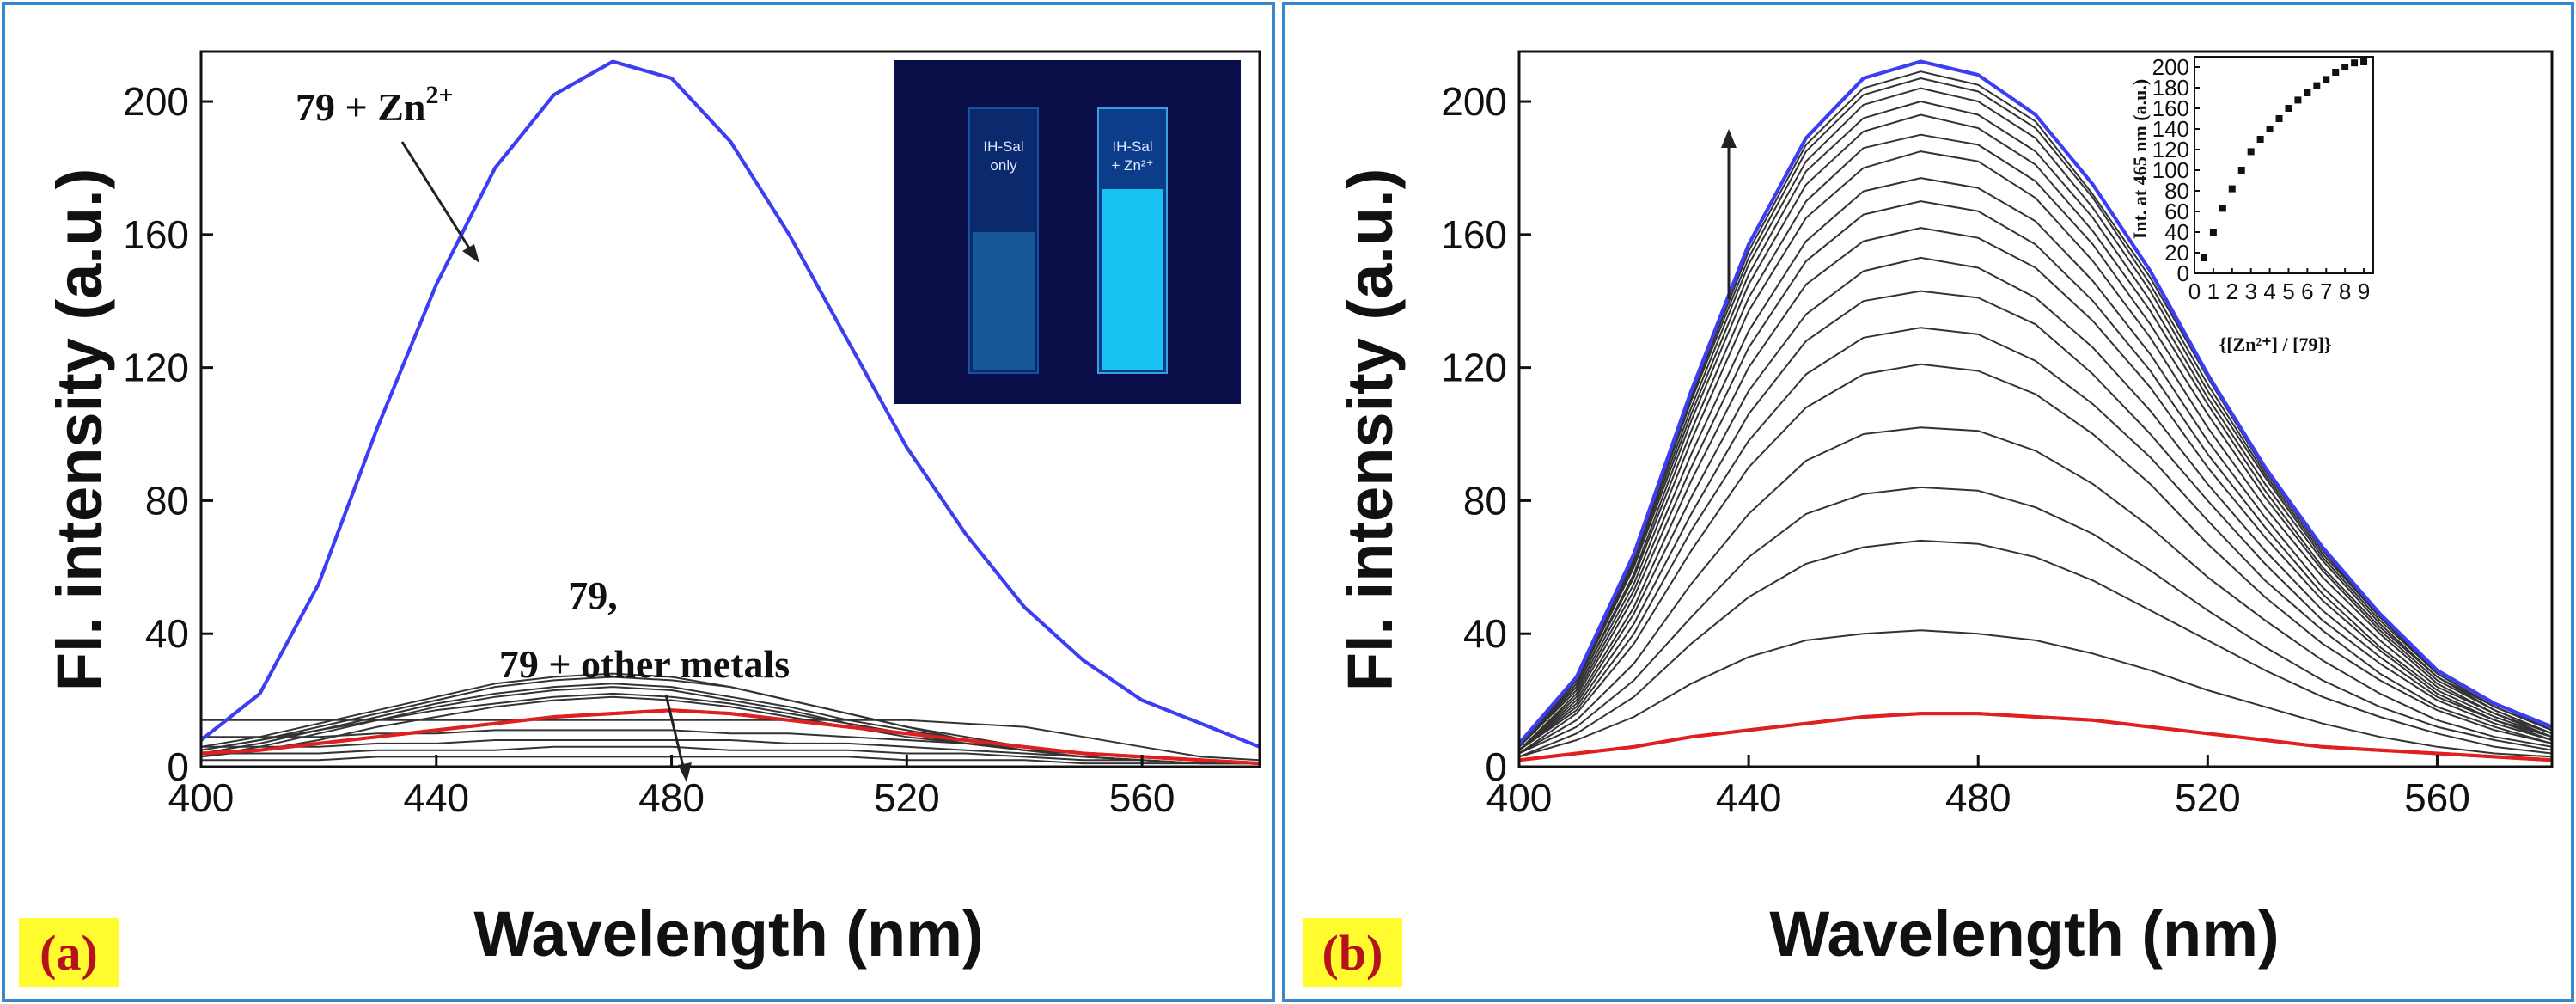  I want to click on panel-a-series-1-top, so click(730, 737).